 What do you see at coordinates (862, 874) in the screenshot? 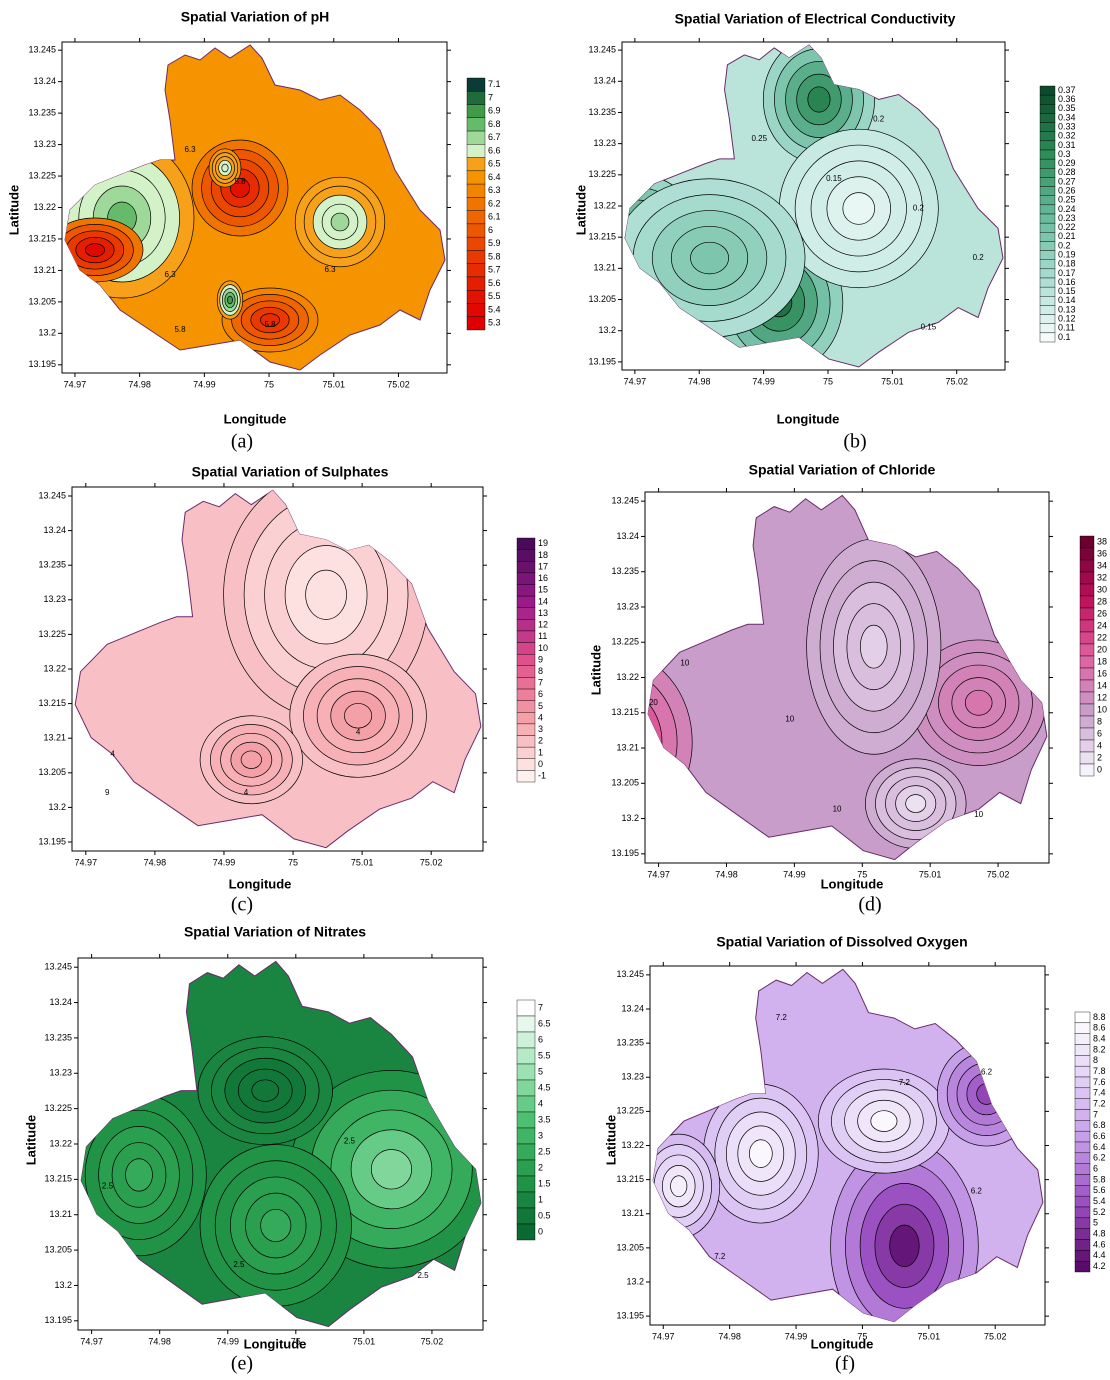
I see `x-tick-label: 75` at bounding box center [862, 874].